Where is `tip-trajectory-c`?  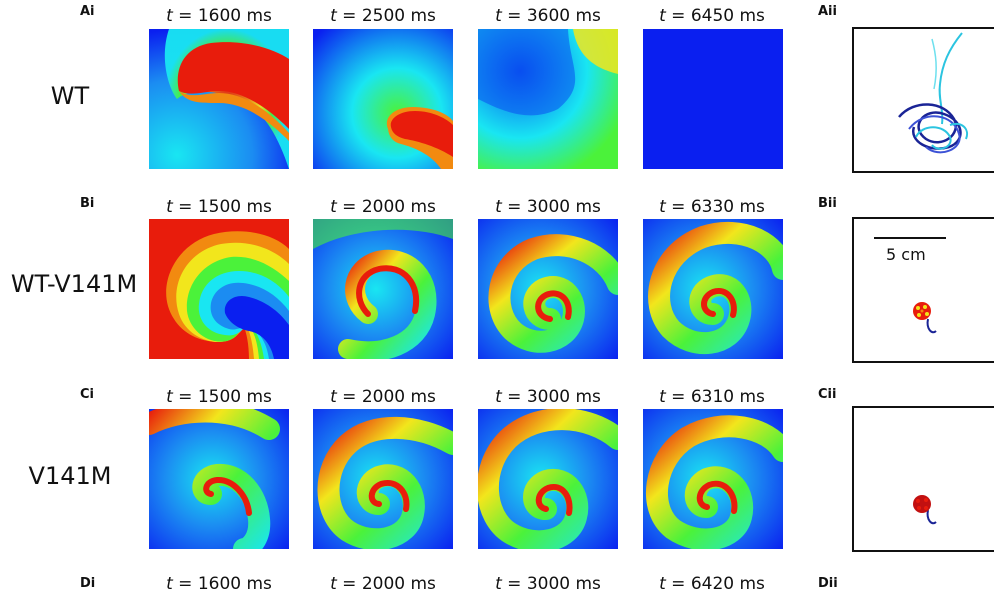
tip-trajectory-c is located at coordinates (923, 479).